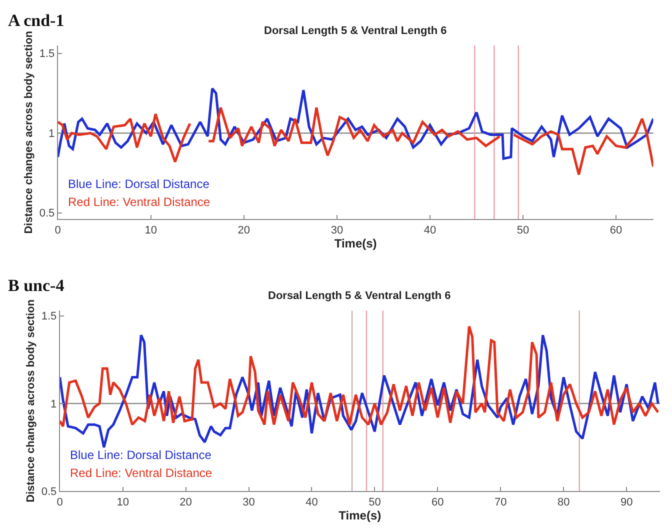  Describe the element at coordinates (500, 502) in the screenshot. I see `x-tick-label: 70` at that location.